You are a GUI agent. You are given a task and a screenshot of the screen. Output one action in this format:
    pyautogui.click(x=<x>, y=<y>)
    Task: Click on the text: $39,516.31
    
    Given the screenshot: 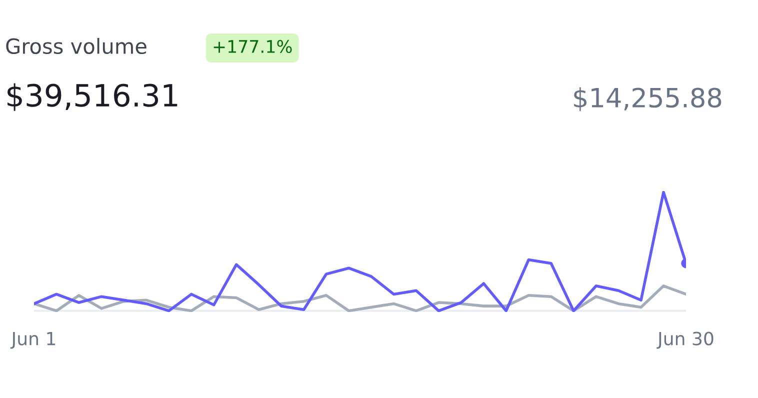 What is the action you would take?
    pyautogui.click(x=93, y=97)
    